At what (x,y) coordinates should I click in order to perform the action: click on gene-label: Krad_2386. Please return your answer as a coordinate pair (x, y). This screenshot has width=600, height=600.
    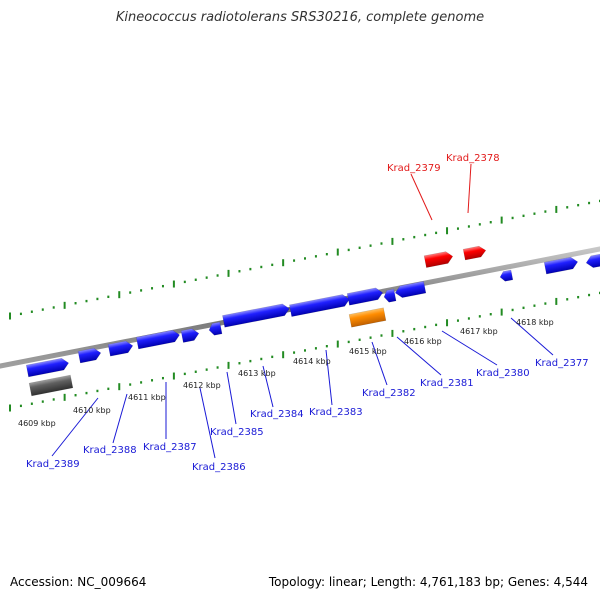
    Looking at the image, I should click on (219, 467).